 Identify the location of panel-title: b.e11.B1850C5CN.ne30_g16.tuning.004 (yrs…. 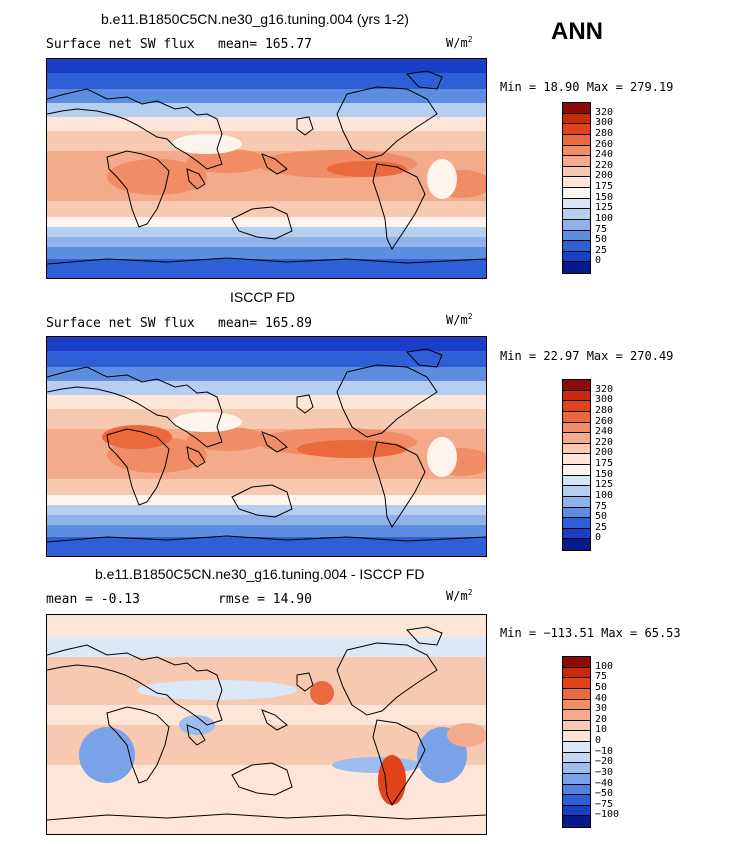
(255, 19).